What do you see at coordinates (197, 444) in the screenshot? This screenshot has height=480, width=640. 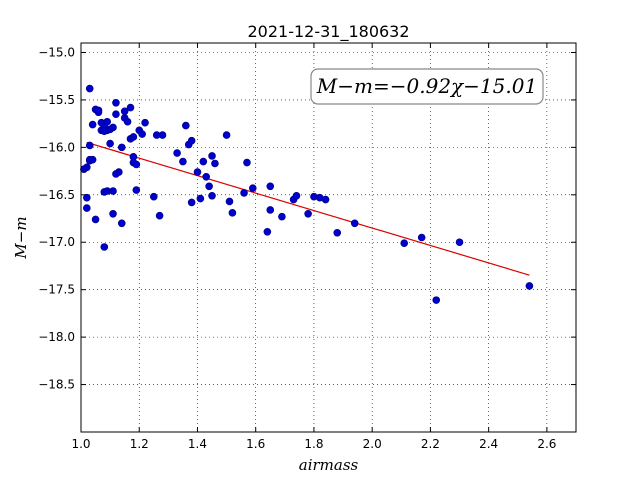 I see `x-tick-label: 1.4` at bounding box center [197, 444].